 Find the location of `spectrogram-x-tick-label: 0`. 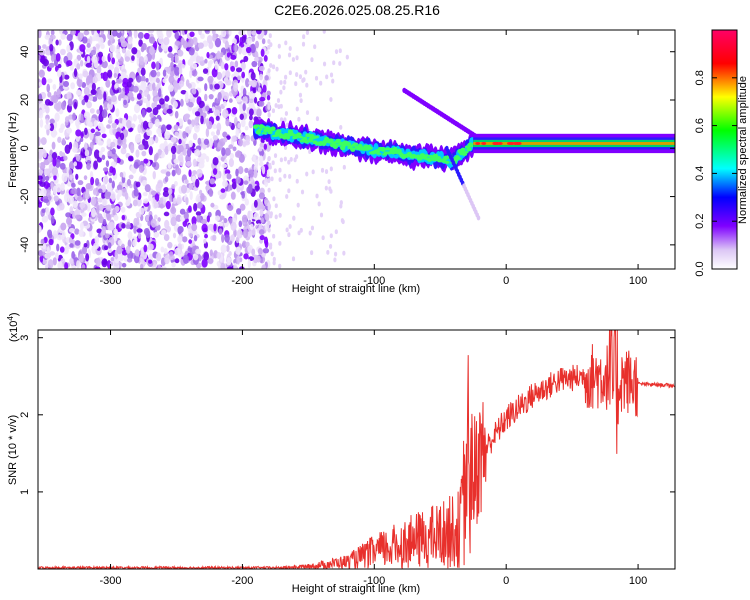

spectrogram-x-tick-label: 0 is located at coordinates (506, 281).